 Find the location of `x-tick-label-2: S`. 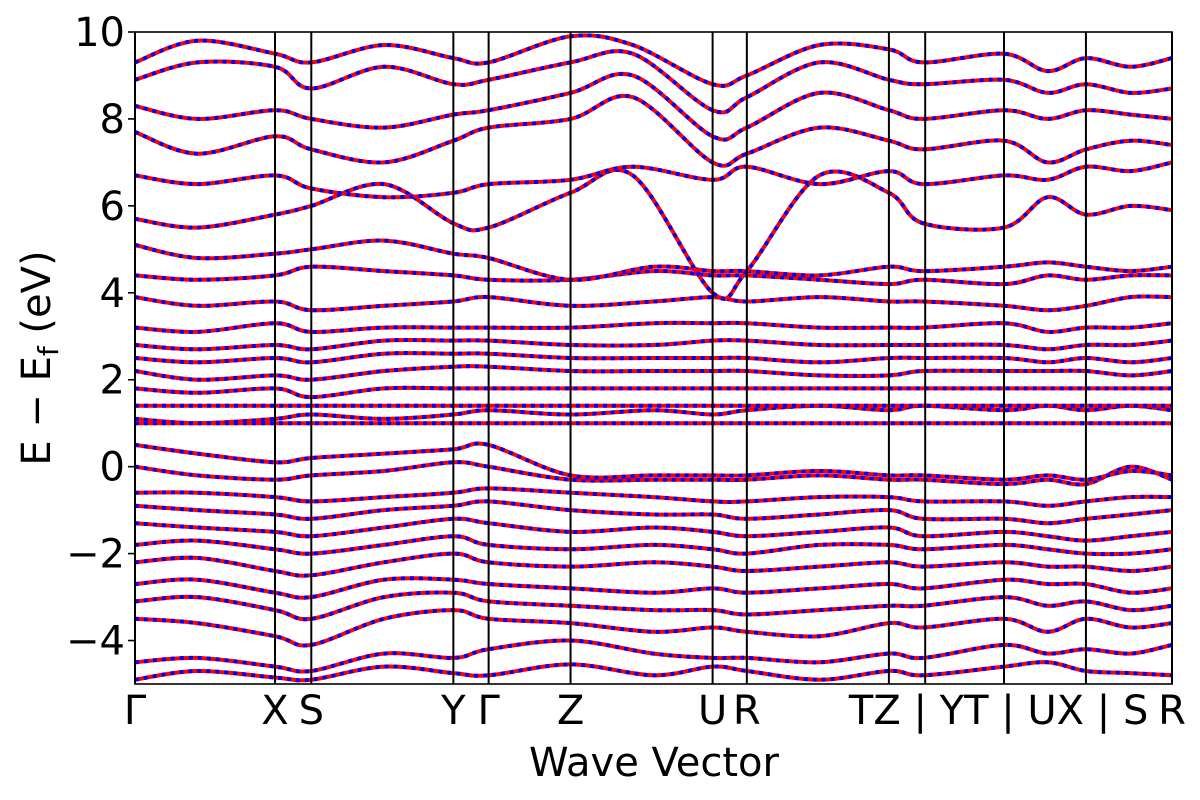

x-tick-label-2: S is located at coordinates (311, 711).